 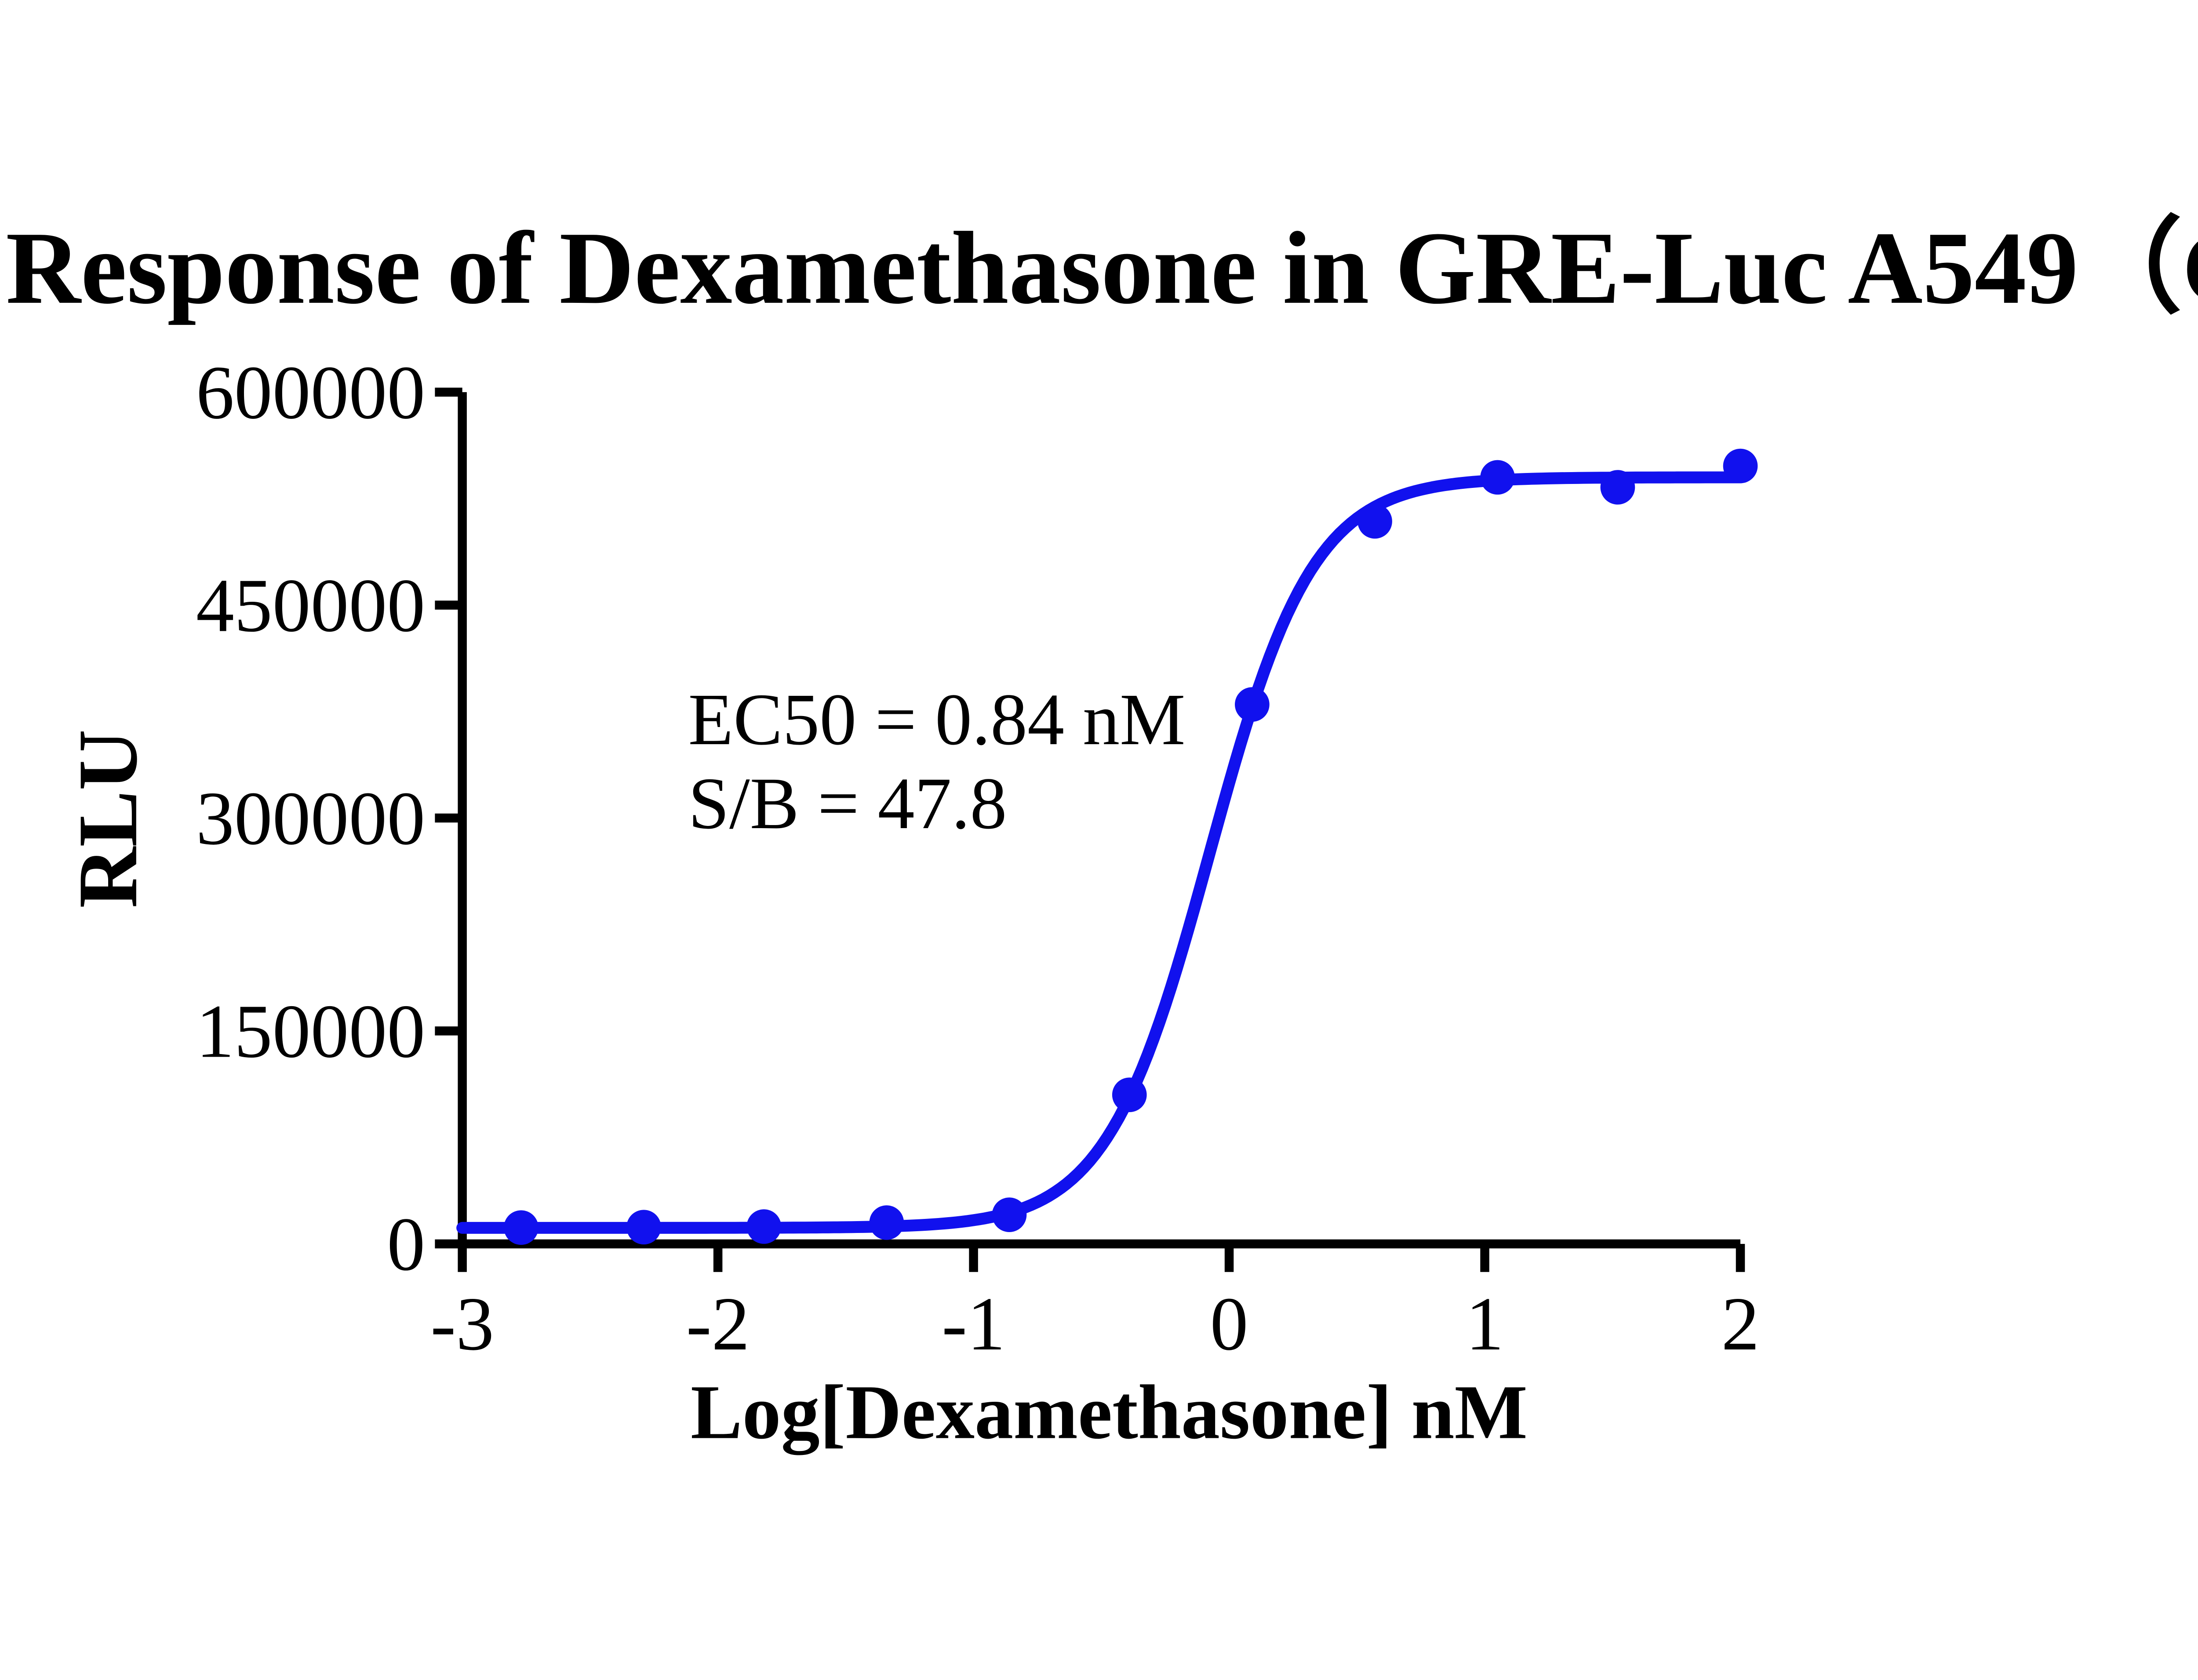 What do you see at coordinates (1485, 1323) in the screenshot?
I see `x-tick-label: 1` at bounding box center [1485, 1323].